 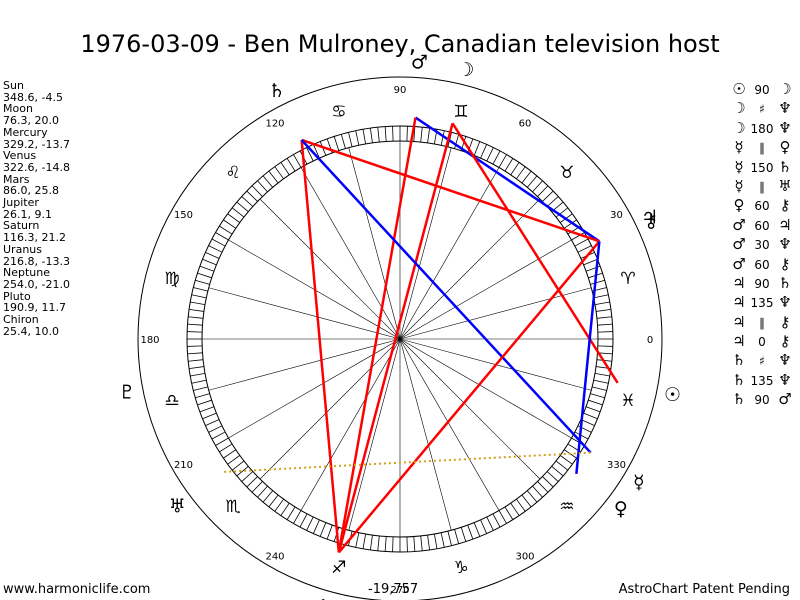 What do you see at coordinates (785, 147) in the screenshot?
I see `aspect-planet-b-icon: ♀` at bounding box center [785, 147].